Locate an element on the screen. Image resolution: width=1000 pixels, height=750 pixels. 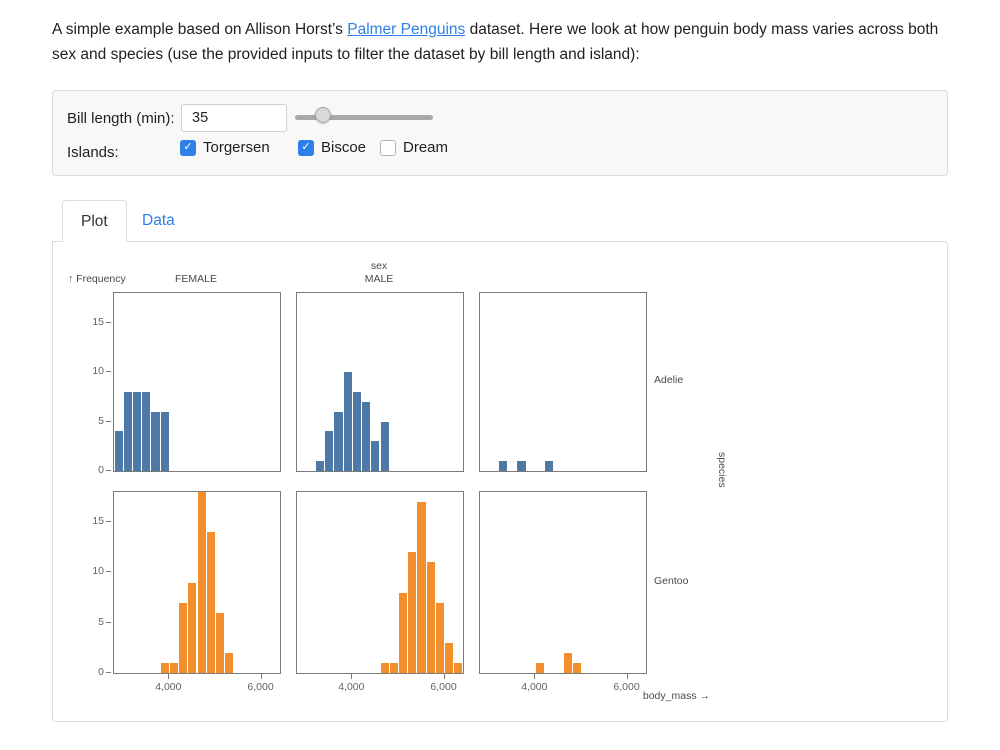
y-axis-title: ↑ Frequency is located at coordinates (97, 279).